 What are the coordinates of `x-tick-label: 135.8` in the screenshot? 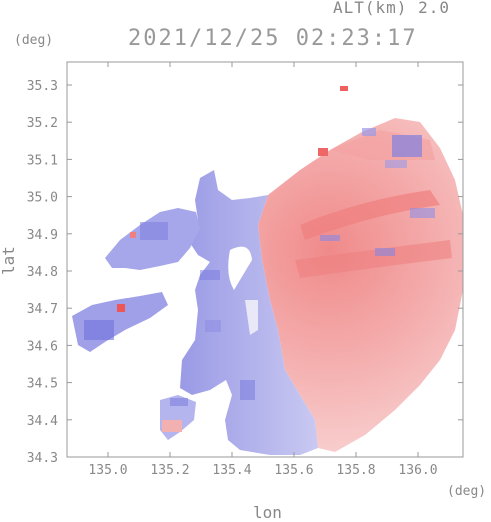 It's located at (355, 470).